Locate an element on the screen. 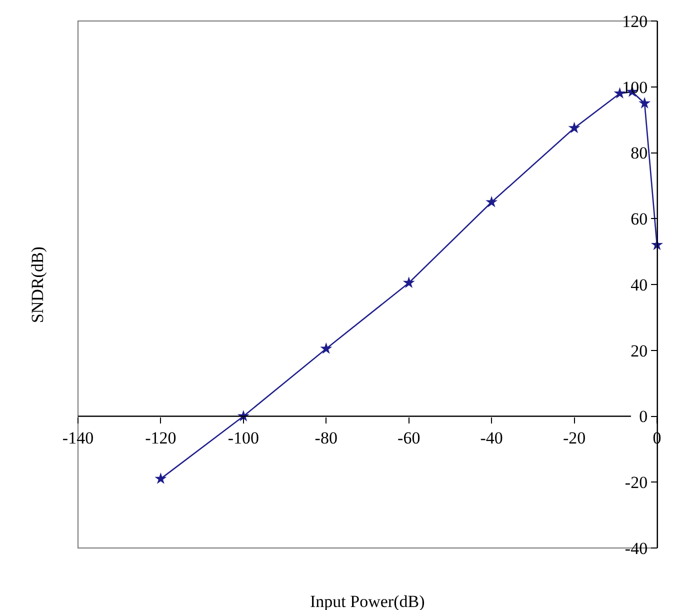  y-tick-label: 120 is located at coordinates (635, 21).